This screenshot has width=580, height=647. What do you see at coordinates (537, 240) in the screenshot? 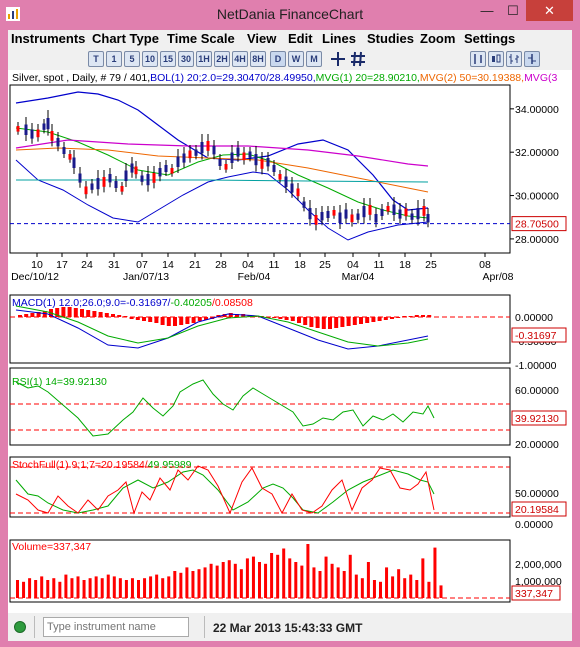
I see `main-y-tick-label: 28.00000` at bounding box center [537, 240].